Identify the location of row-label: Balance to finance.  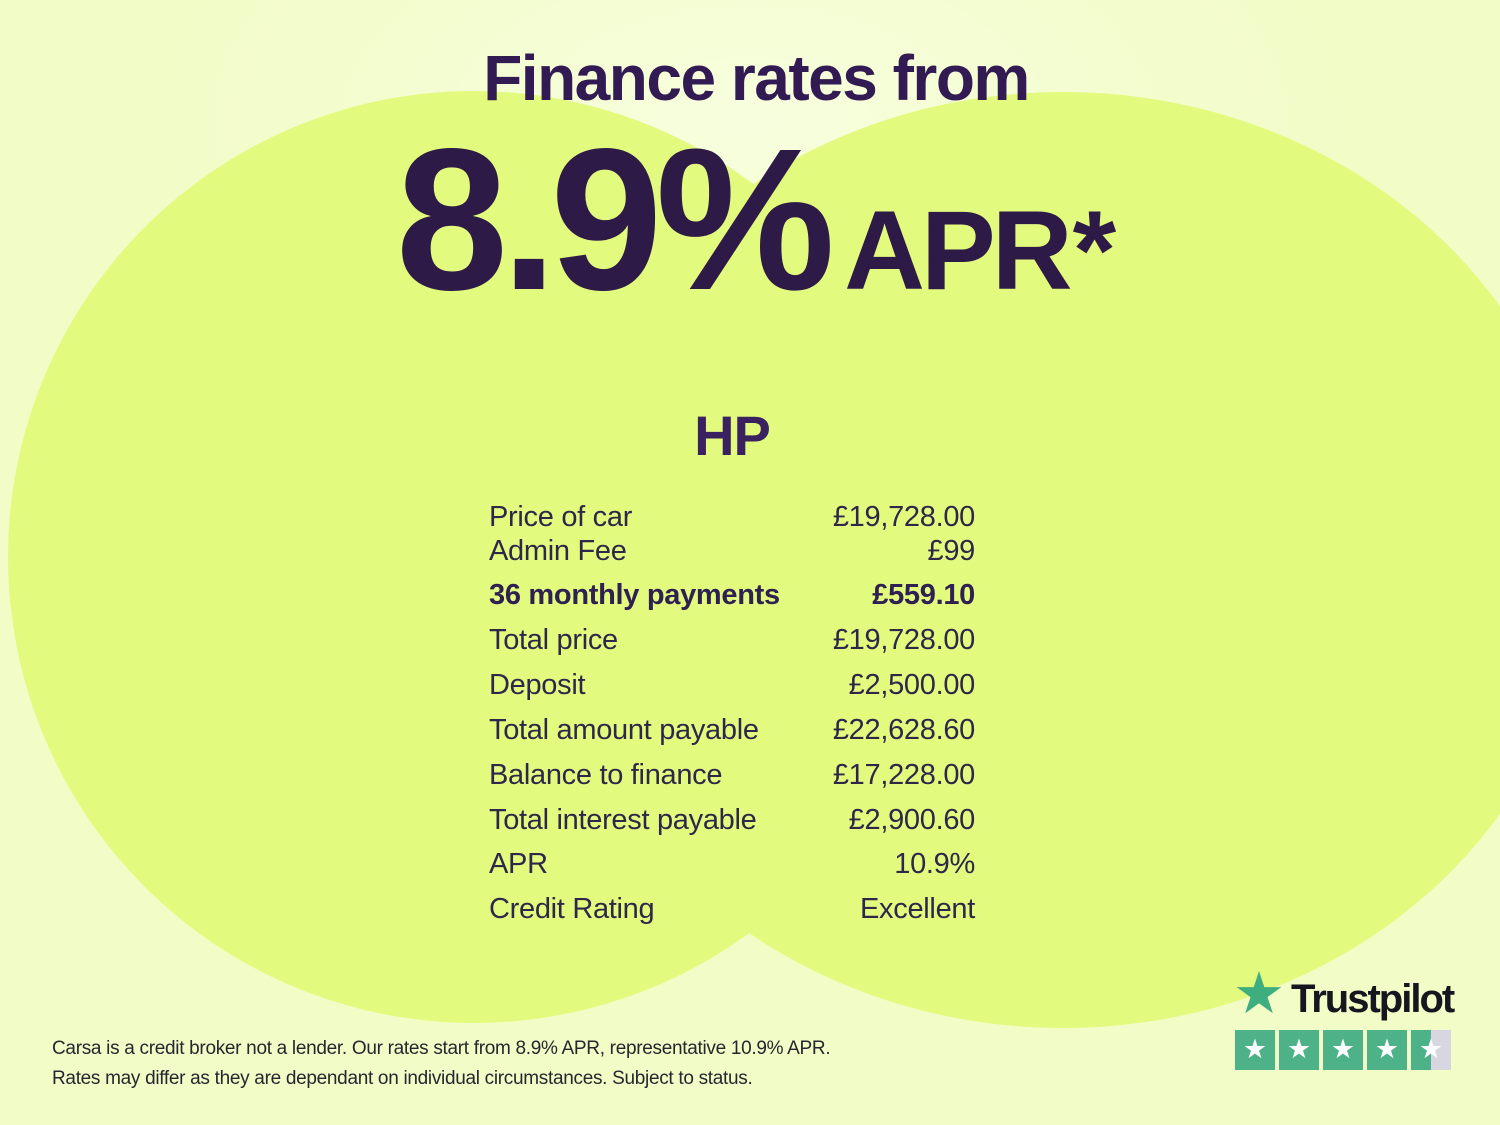
(606, 775).